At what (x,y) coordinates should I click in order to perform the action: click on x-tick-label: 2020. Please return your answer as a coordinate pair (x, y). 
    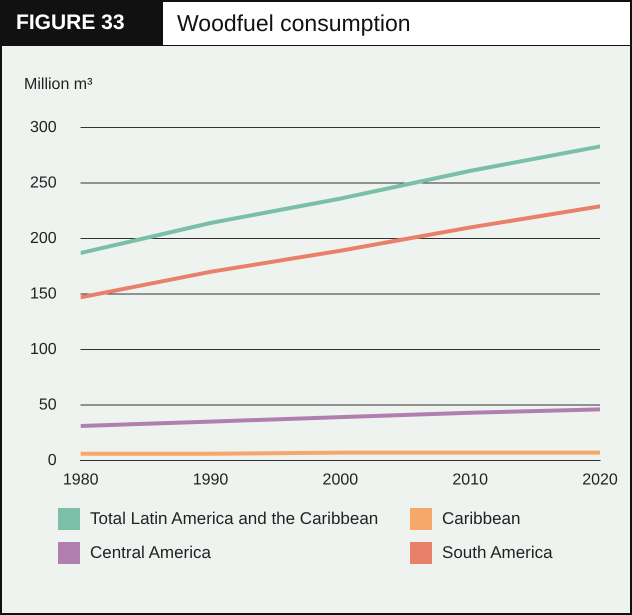
    Looking at the image, I should click on (600, 479).